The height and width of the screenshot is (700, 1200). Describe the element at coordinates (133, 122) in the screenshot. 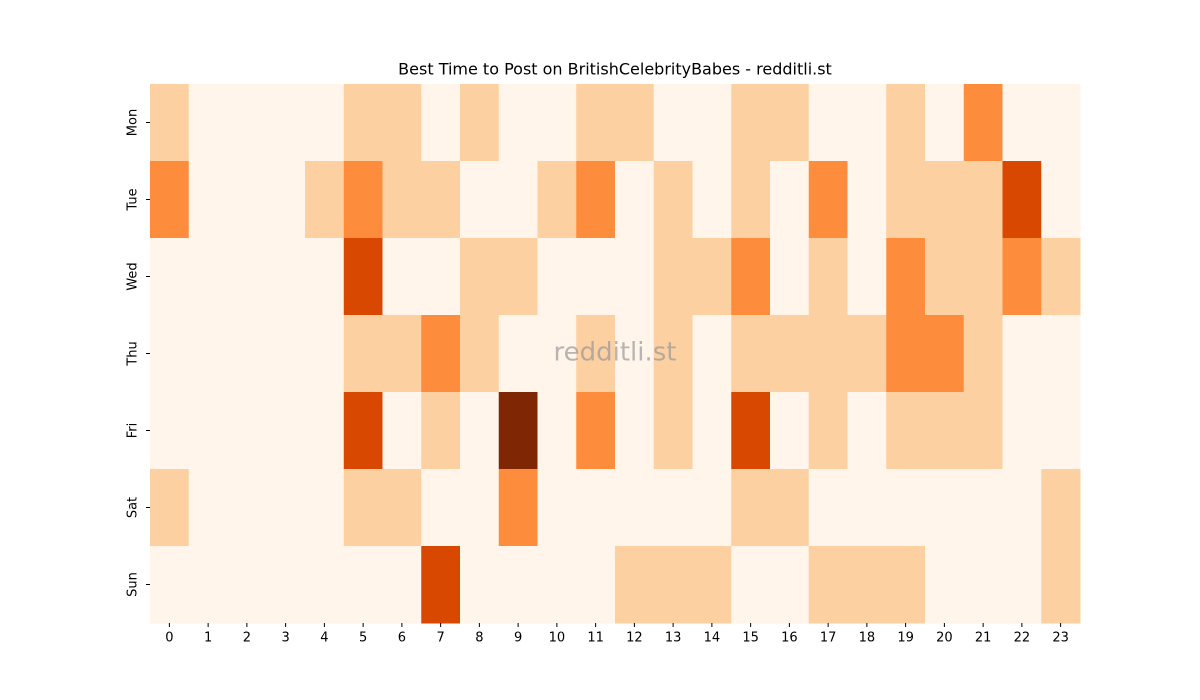

I see `y-tick-label: Mon` at that location.